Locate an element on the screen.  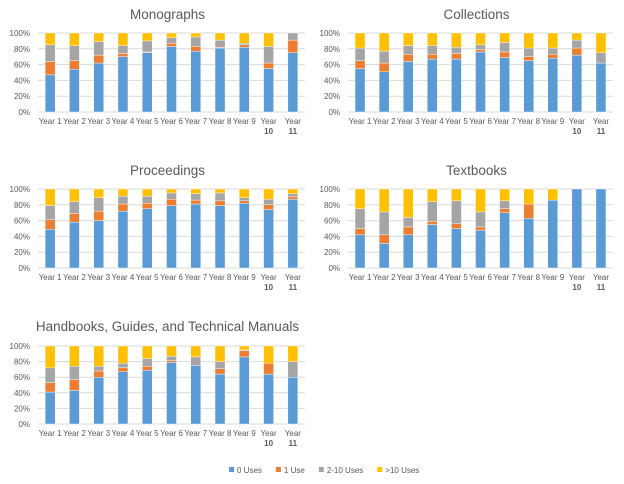
legend-label: >10 Uses is located at coordinates (402, 470).